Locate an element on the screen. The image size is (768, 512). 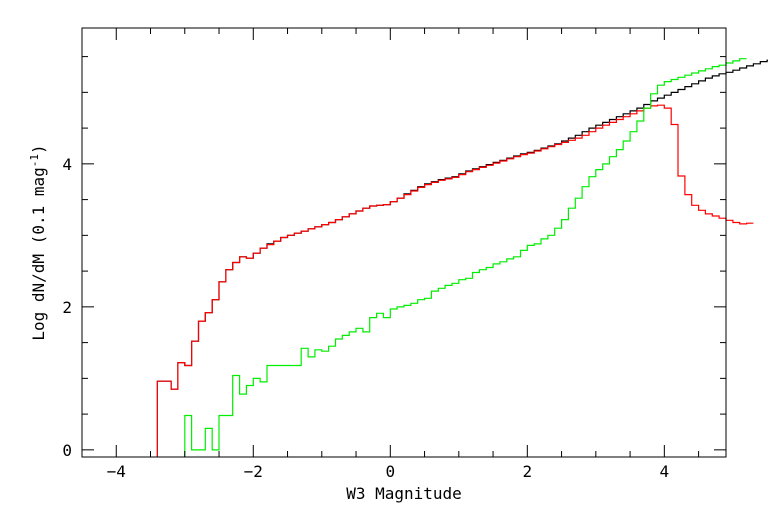
y-axis-title: Log dN/dM (0.1 mag-1) is located at coordinates (38, 242).